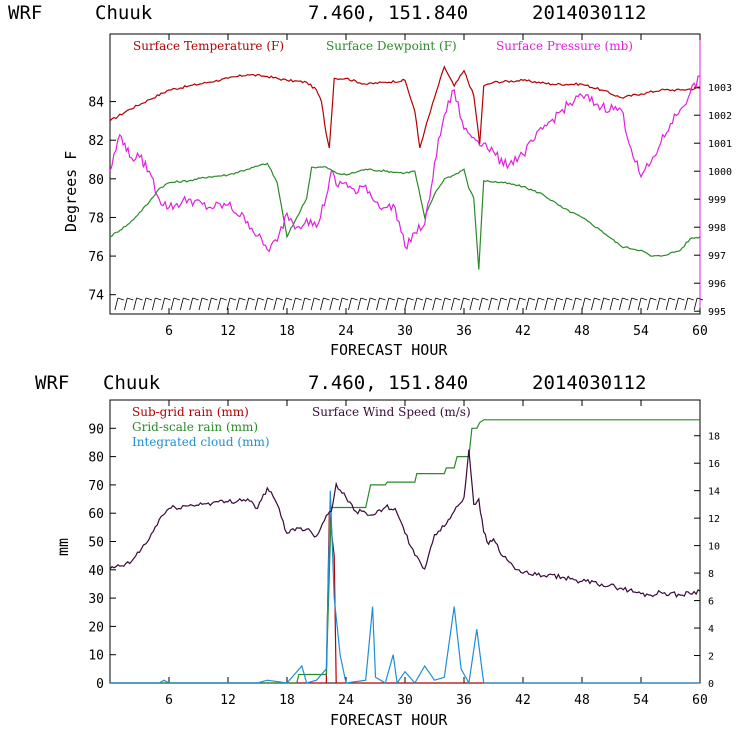  Describe the element at coordinates (228, 331) in the screenshot. I see `temp-x-tick-label: 12` at that location.